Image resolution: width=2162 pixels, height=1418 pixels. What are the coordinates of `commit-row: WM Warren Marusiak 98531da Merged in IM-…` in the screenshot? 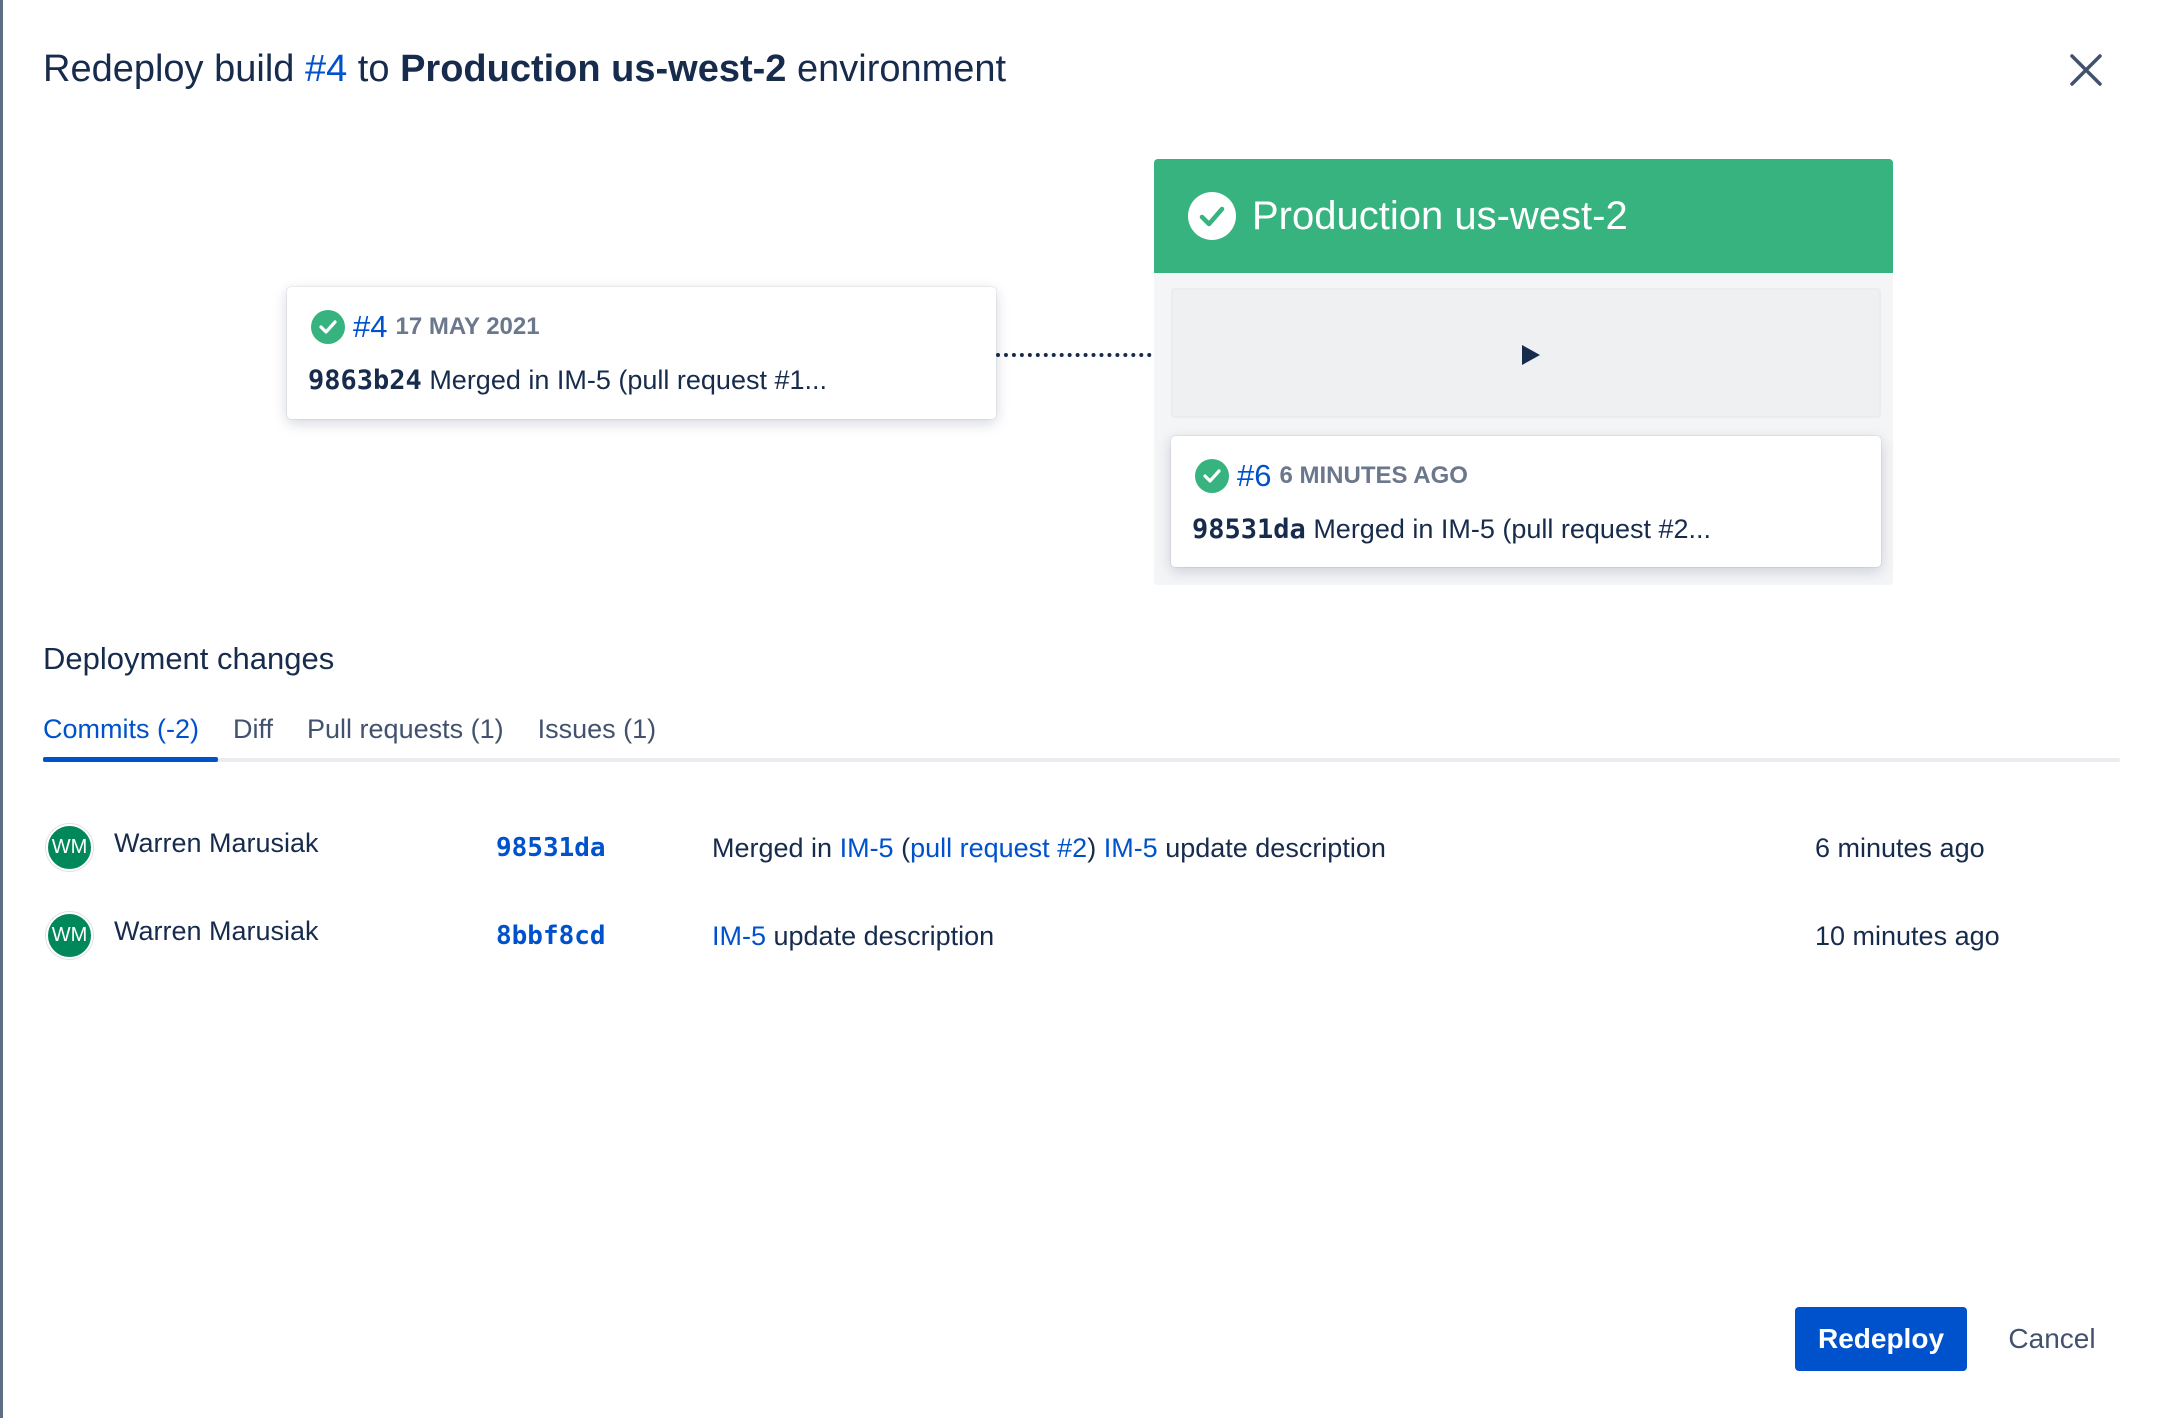 It's located at (1081, 848).